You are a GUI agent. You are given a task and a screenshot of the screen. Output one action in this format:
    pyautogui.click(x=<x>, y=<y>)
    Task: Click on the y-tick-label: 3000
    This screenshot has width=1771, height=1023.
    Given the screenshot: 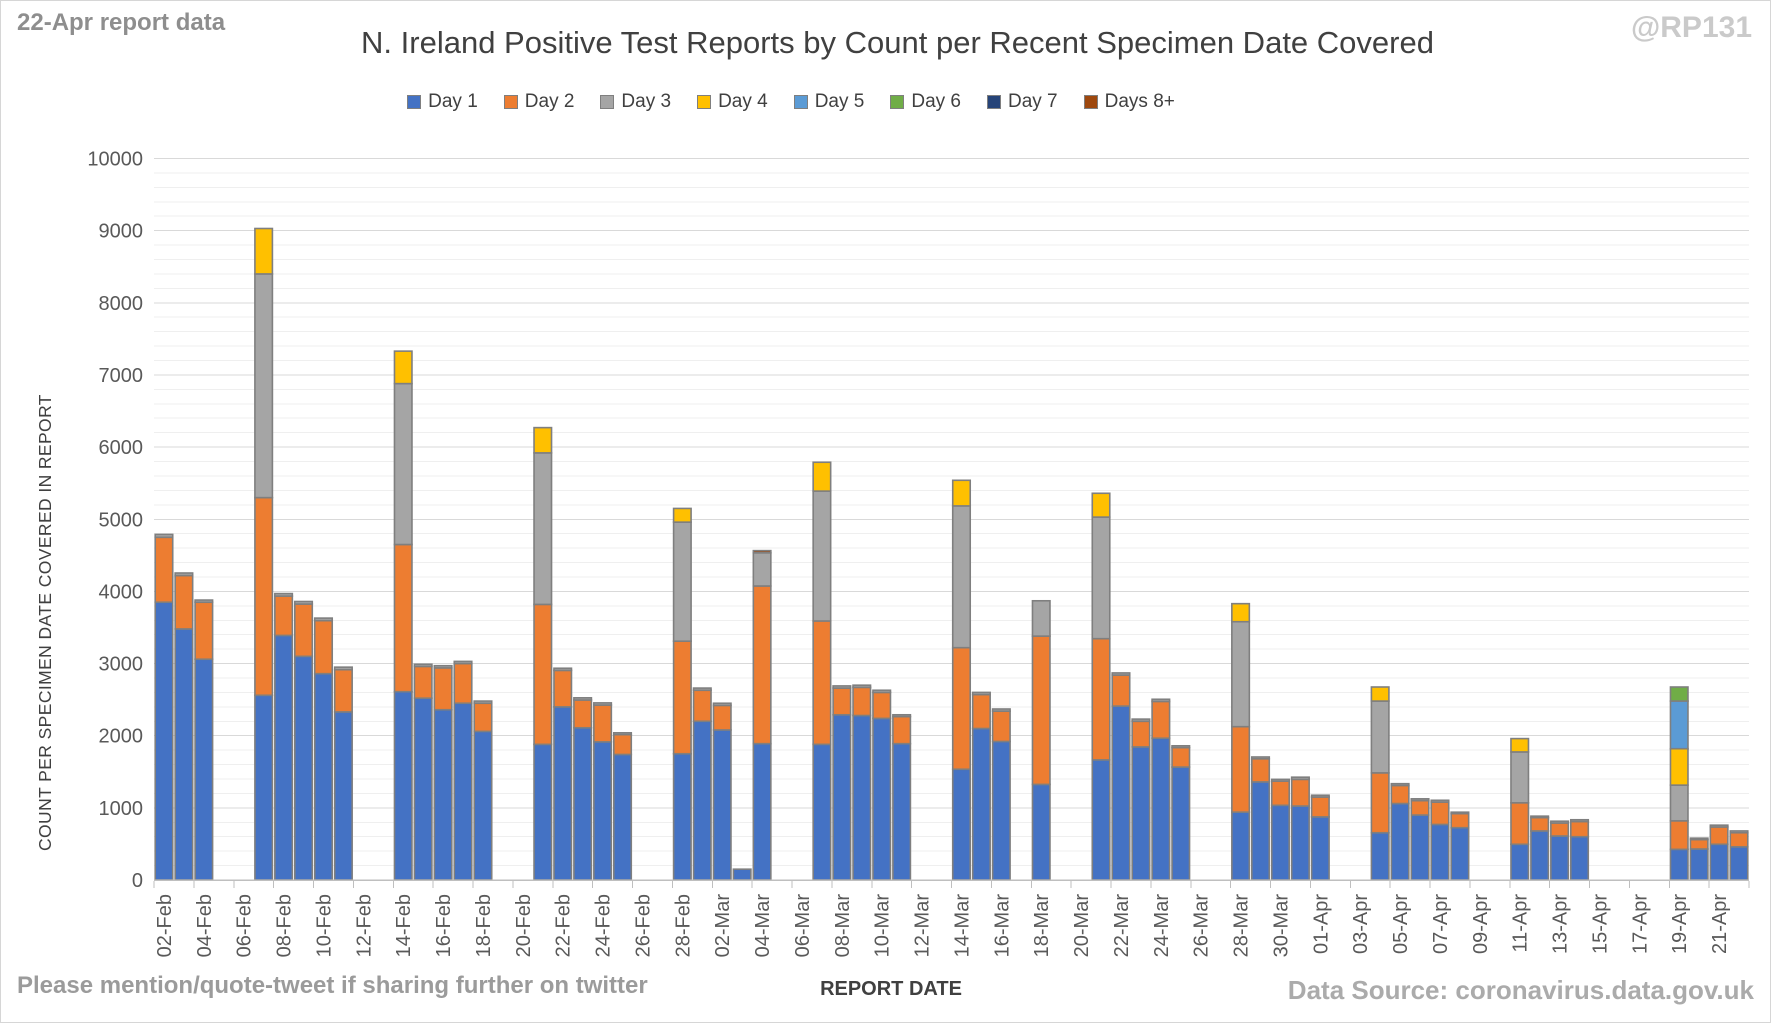 What is the action you would take?
    pyautogui.click(x=121, y=665)
    